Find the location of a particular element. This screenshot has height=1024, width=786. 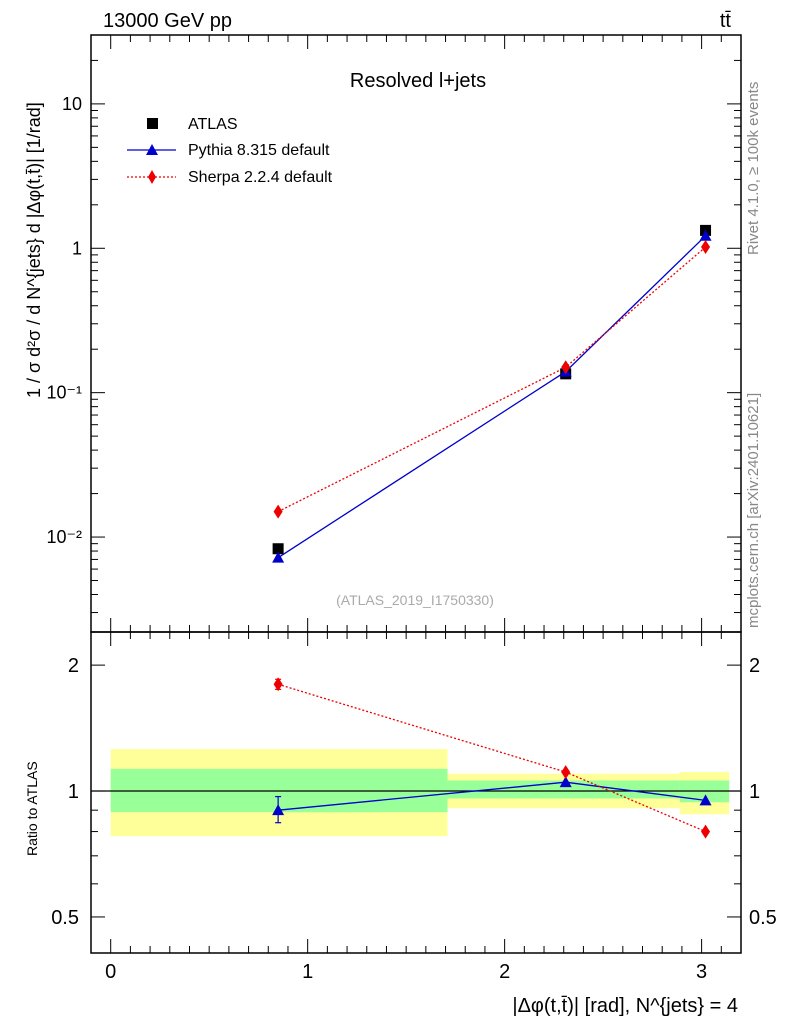

main-y-tick-label: 10⁻² is located at coordinates (64, 537).